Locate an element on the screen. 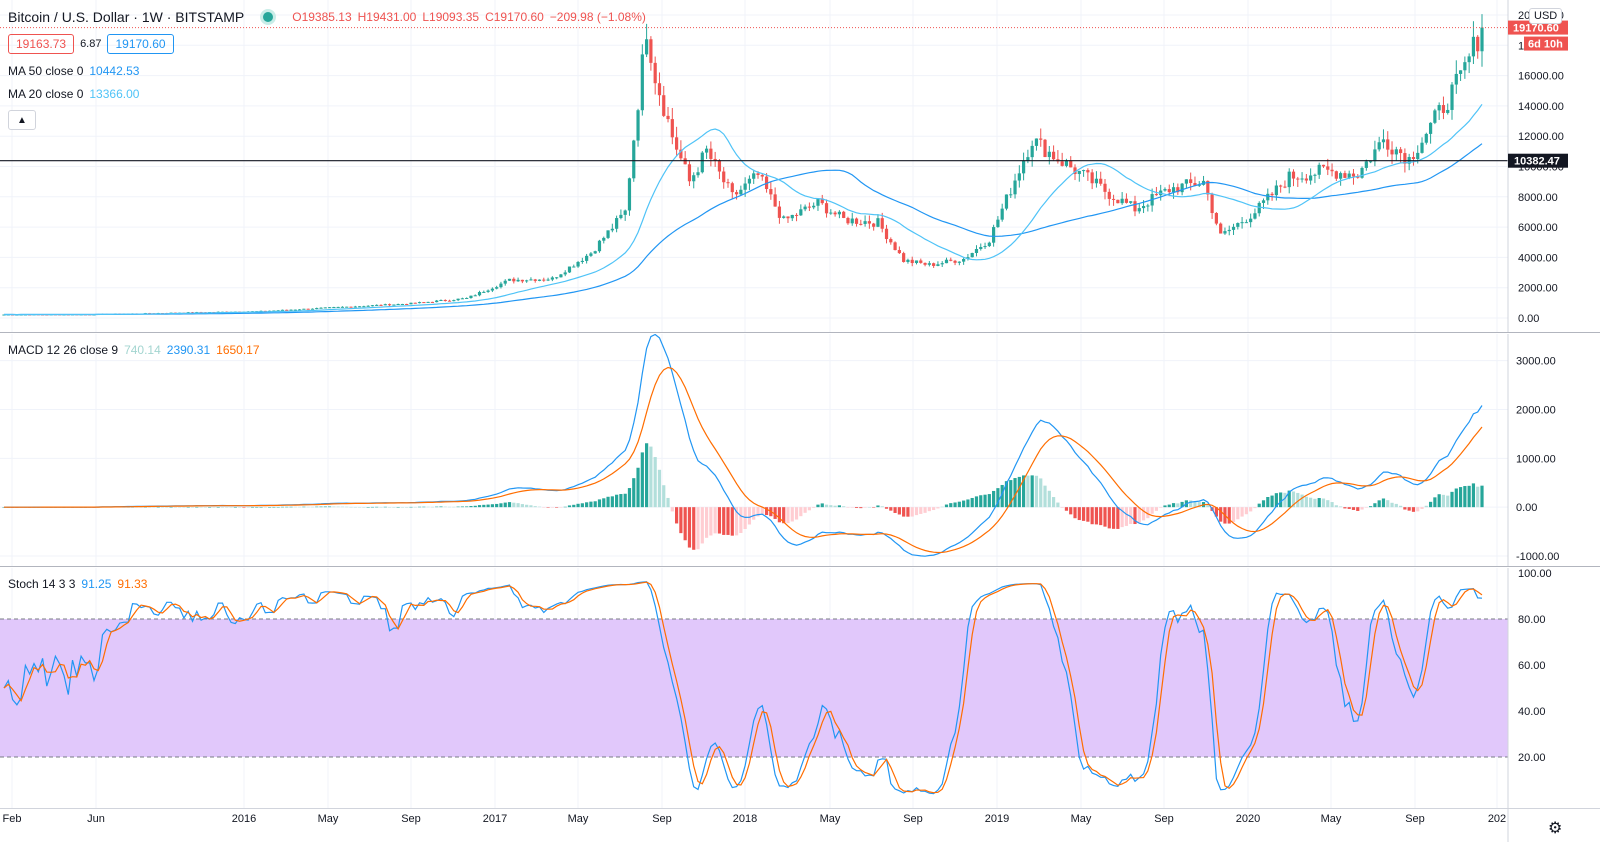 The image size is (1600, 842). time-axis-label: 2017 is located at coordinates (495, 819).